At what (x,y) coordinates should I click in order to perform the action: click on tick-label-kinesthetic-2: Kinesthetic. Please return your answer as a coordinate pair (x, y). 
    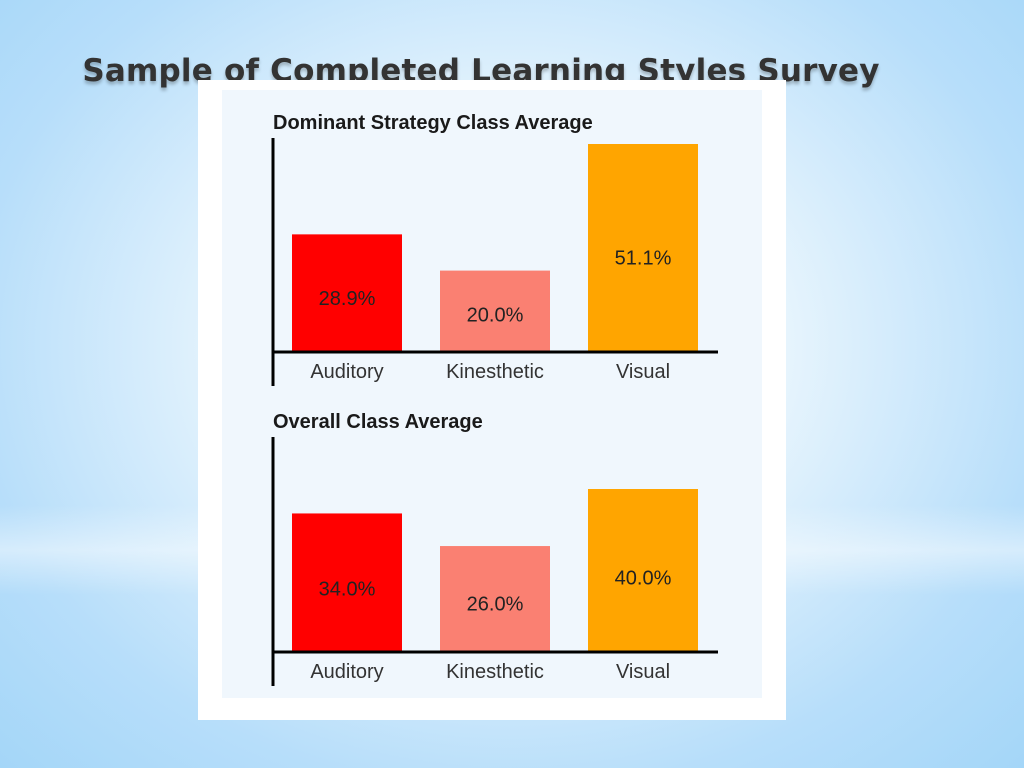
    Looking at the image, I should click on (495, 672).